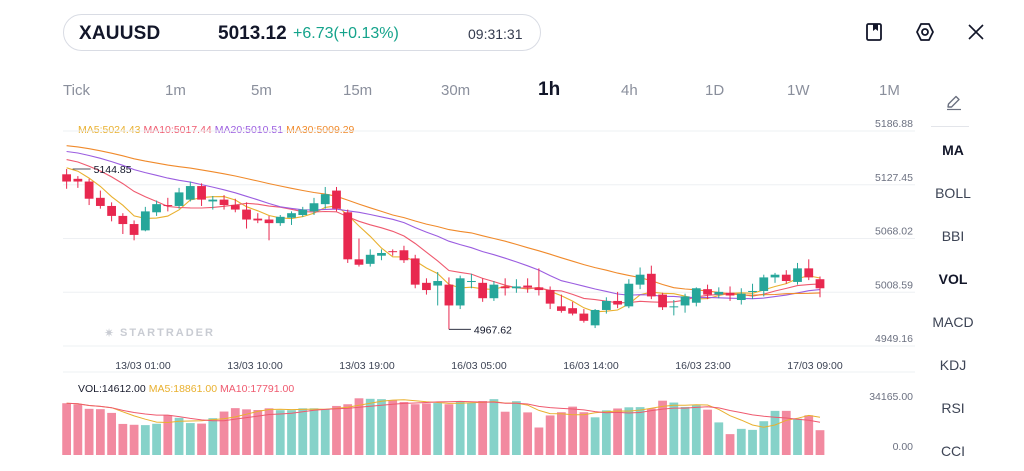 The image size is (1024, 471). Describe the element at coordinates (894, 124) in the screenshot. I see `price-tick-label-0: 5186.88` at that location.